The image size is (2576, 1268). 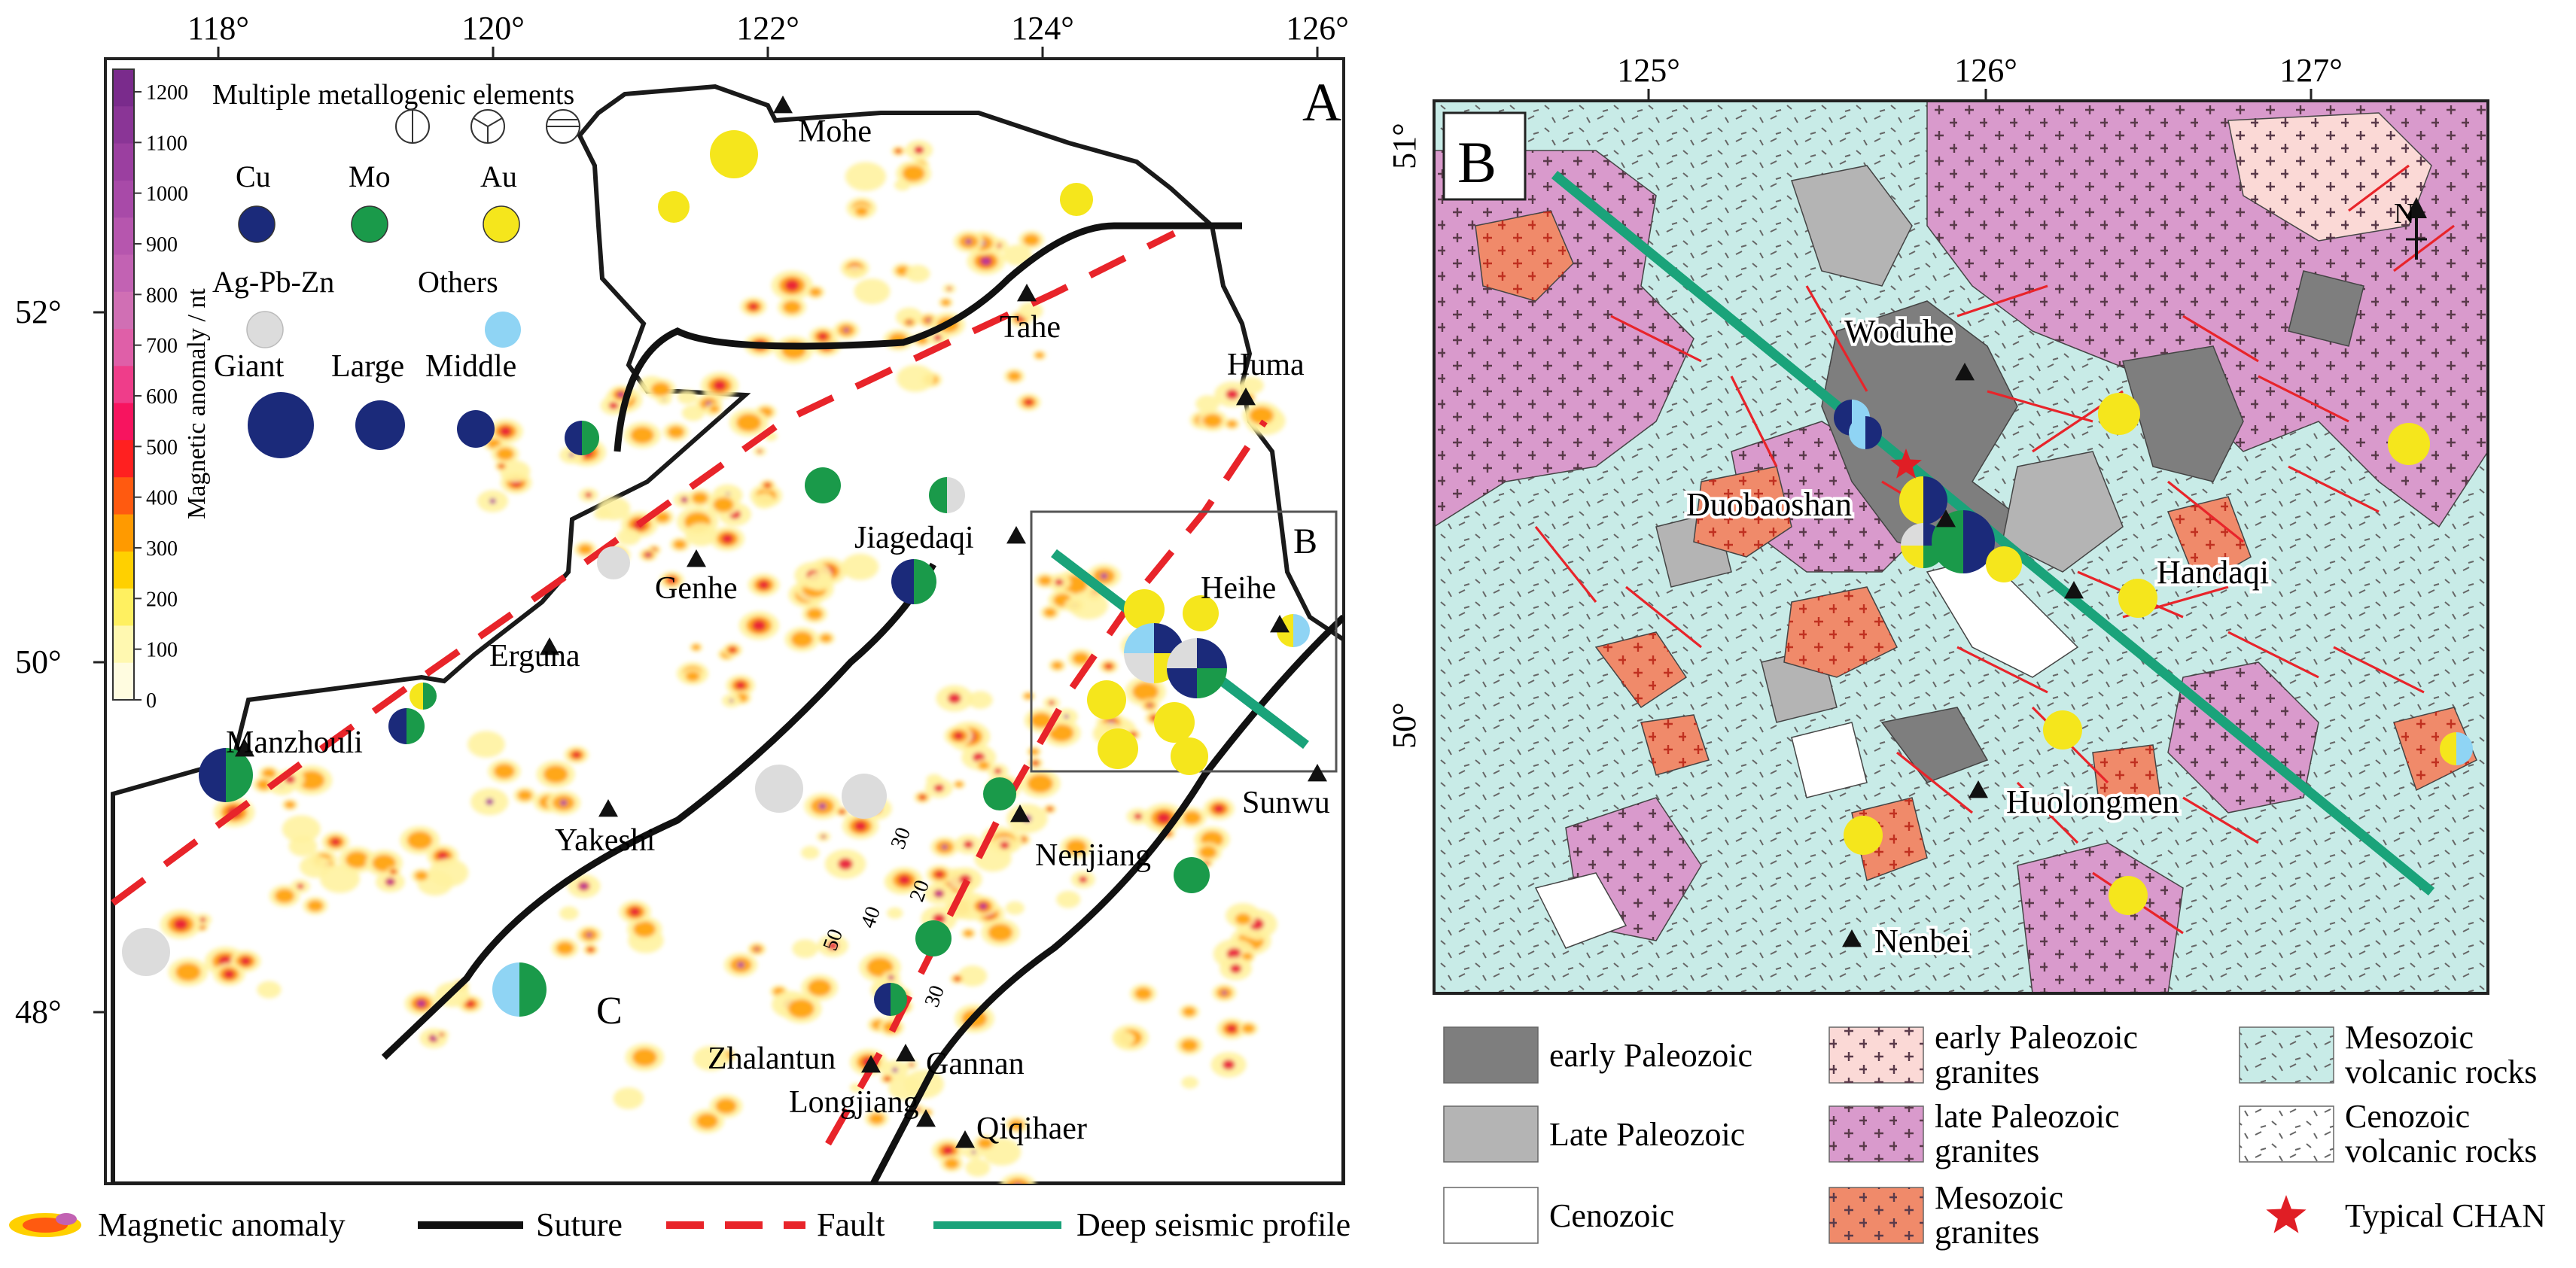 What do you see at coordinates (162, 295) in the screenshot?
I see `colorbar-tick-label: 800` at bounding box center [162, 295].